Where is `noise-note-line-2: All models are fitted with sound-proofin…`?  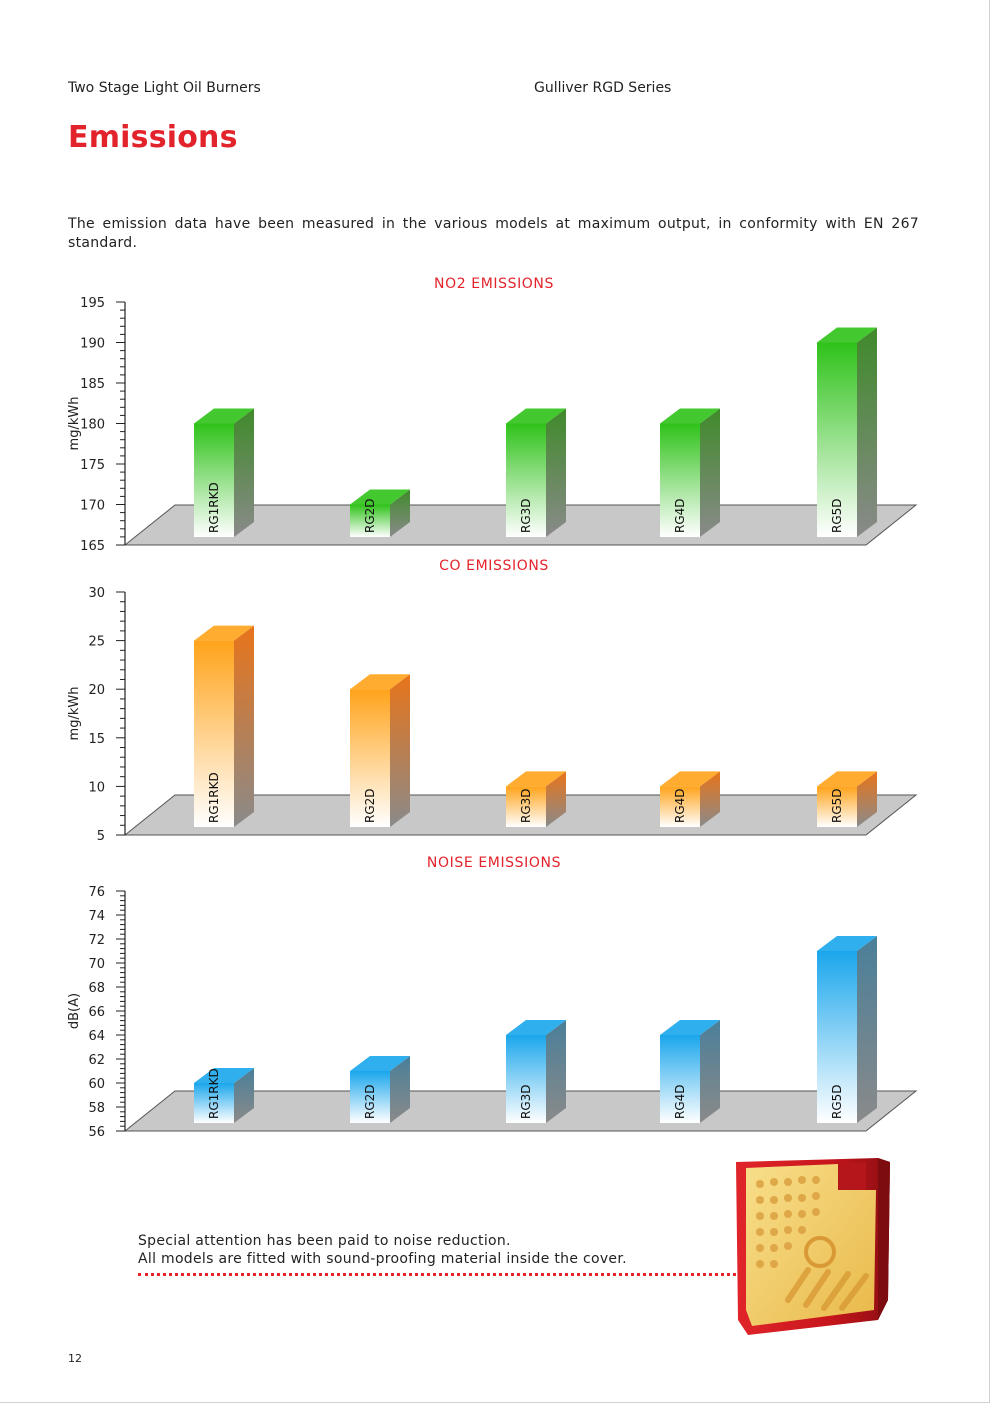
noise-note-line-2: All models are fitted with sound-proofin… is located at coordinates (382, 1259).